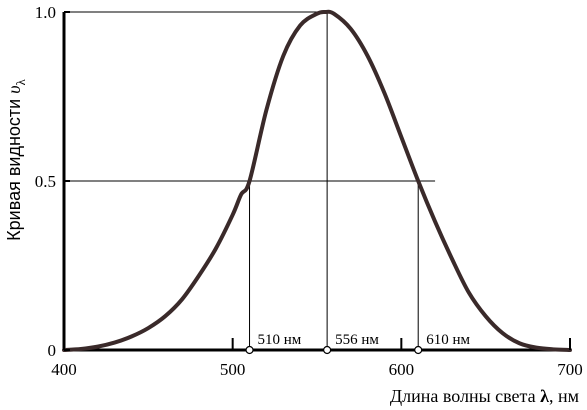 This screenshot has height=410, width=587. I want to click on y-axis-title: Кривая видности υλ, so click(16, 160).